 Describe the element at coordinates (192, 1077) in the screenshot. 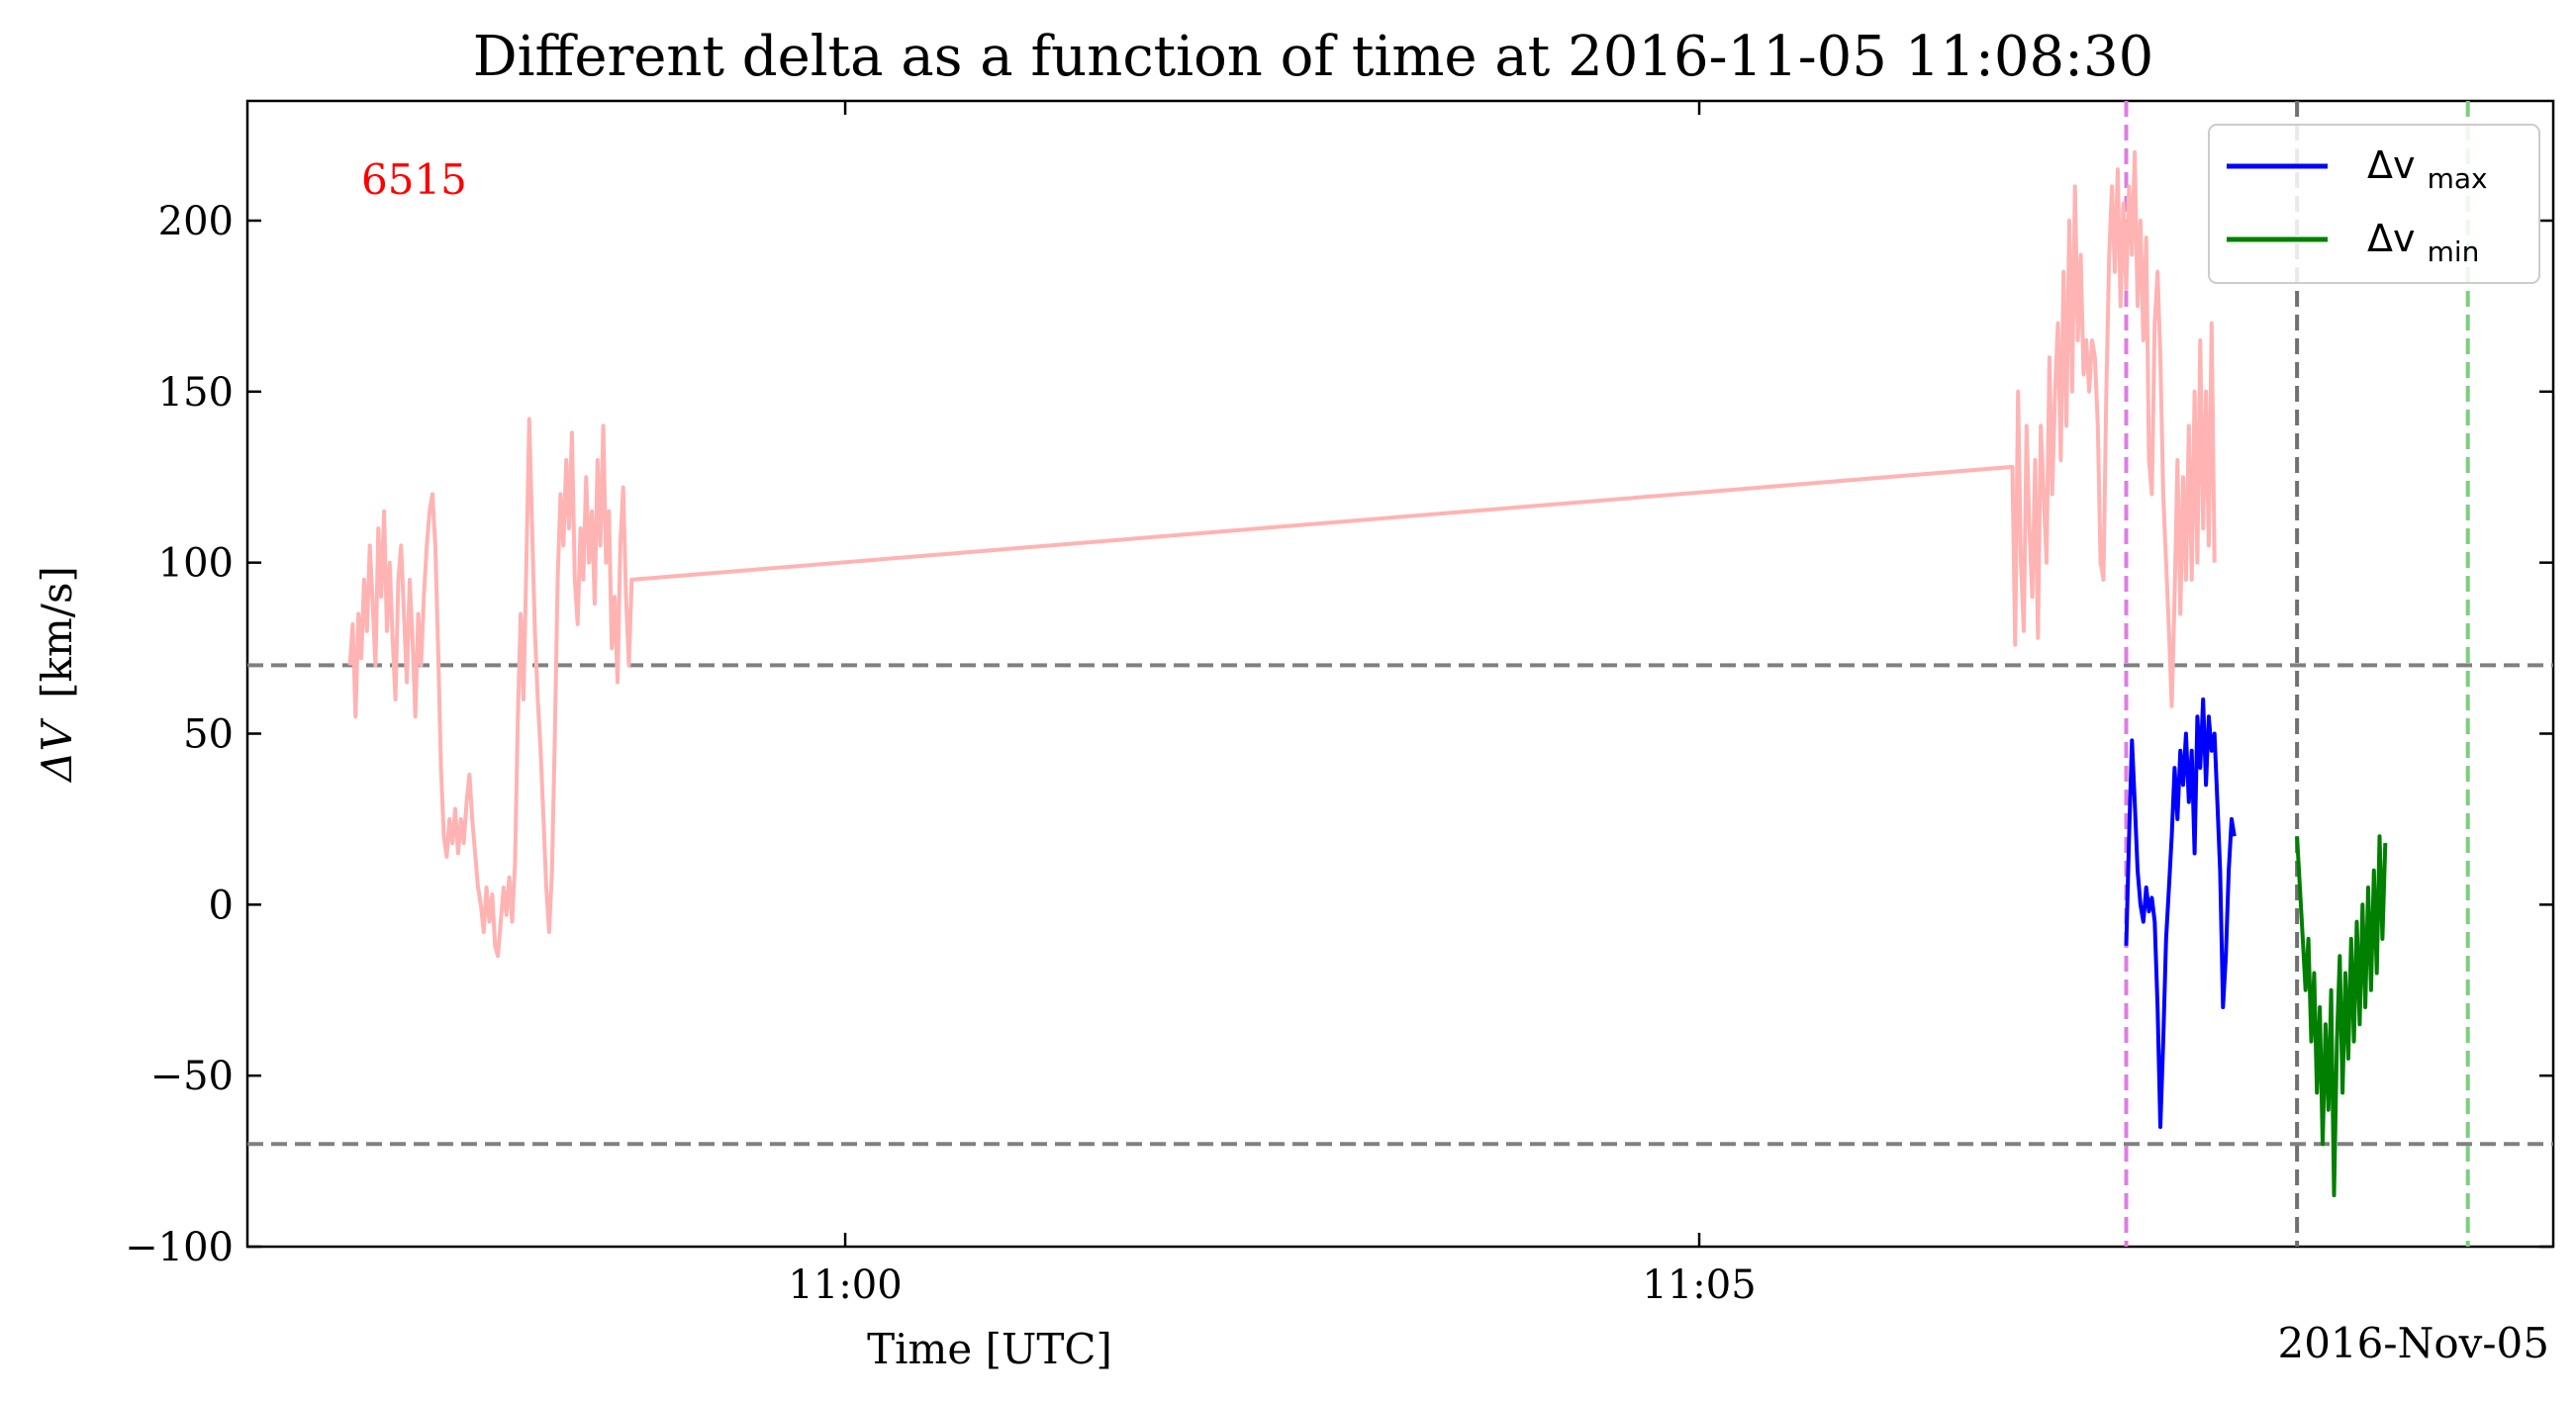

I see `y-tick-label--50: −50` at that location.